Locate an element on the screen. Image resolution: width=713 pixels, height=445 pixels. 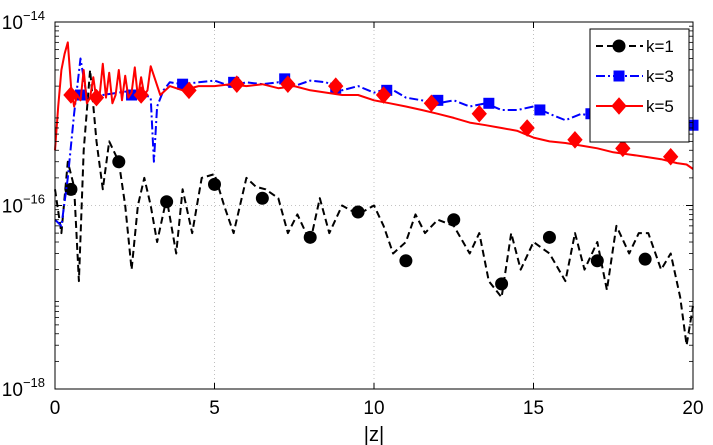
x-tick-label: 0 is located at coordinates (55, 408).